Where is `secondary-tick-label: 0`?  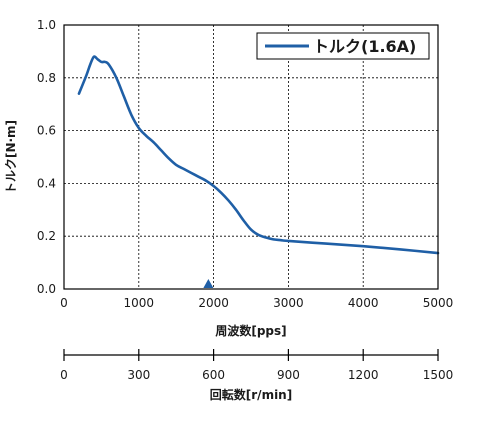 secondary-tick-label: 0 is located at coordinates (64, 375).